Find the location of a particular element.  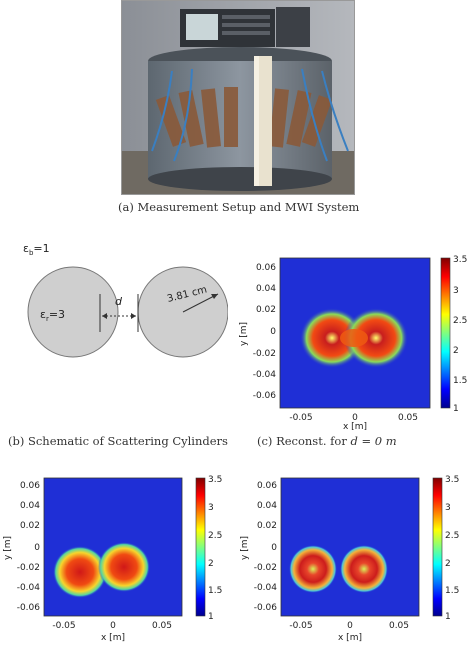

distance-label: d is located at coordinates (119, 301).